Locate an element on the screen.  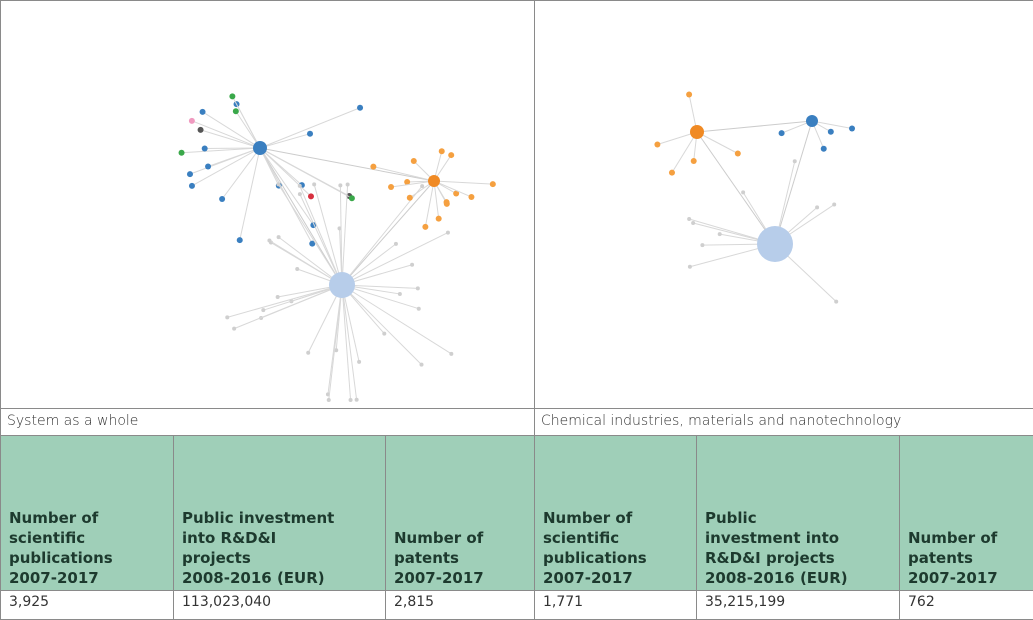
cell-value: 3,925 is located at coordinates (87, 605).